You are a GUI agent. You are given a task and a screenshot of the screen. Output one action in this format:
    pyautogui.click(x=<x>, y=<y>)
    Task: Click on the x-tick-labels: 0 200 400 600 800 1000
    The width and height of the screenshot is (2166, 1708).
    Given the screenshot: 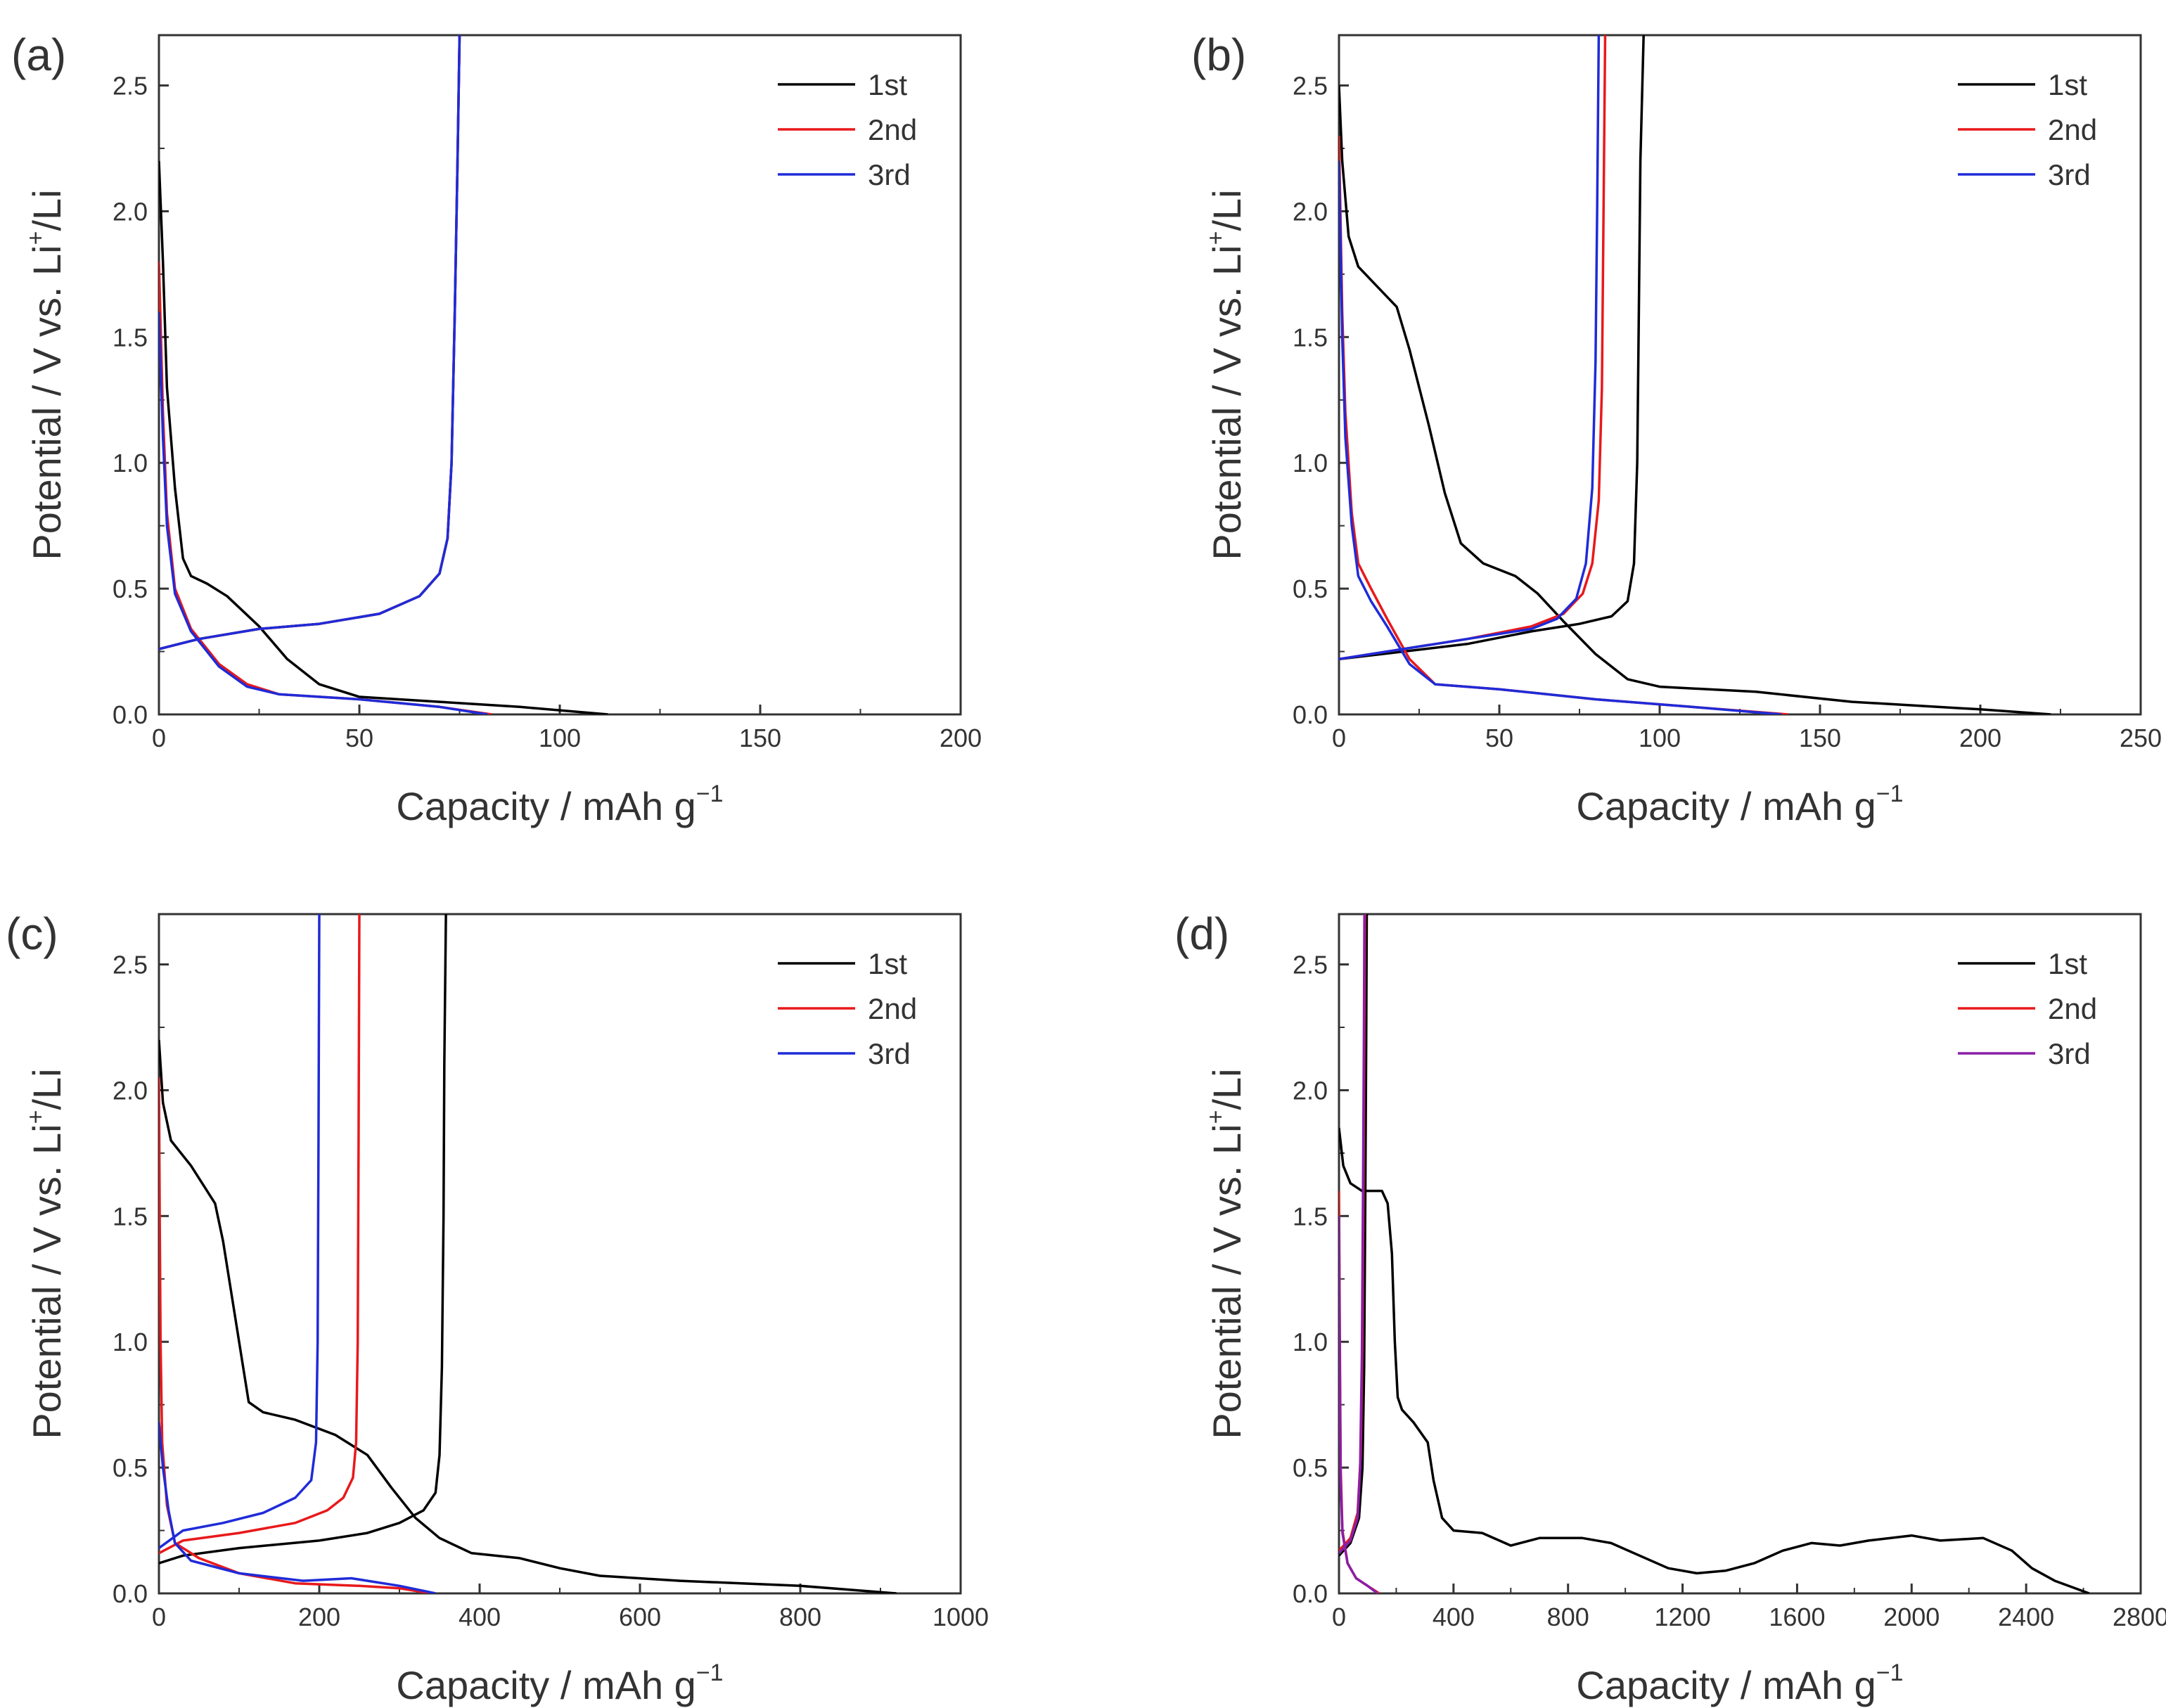 What is the action you would take?
    pyautogui.click(x=570, y=1617)
    